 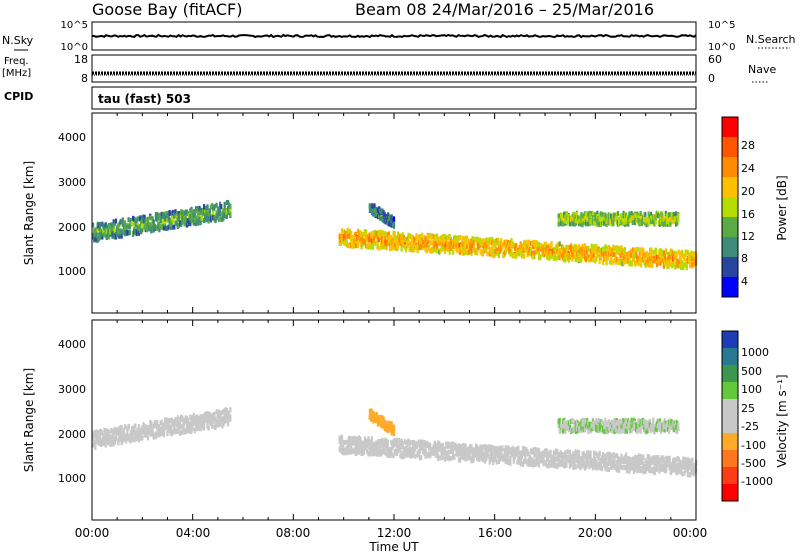 What do you see at coordinates (730, 207) in the screenshot?
I see `colorbar-frame` at bounding box center [730, 207].